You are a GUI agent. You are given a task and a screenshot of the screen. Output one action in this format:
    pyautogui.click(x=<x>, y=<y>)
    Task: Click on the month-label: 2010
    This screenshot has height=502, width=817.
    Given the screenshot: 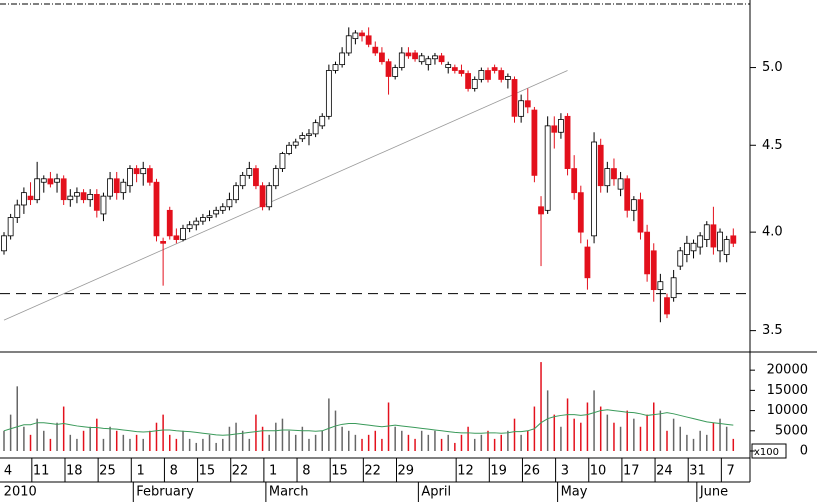 What is the action you would take?
    pyautogui.click(x=20, y=492)
    